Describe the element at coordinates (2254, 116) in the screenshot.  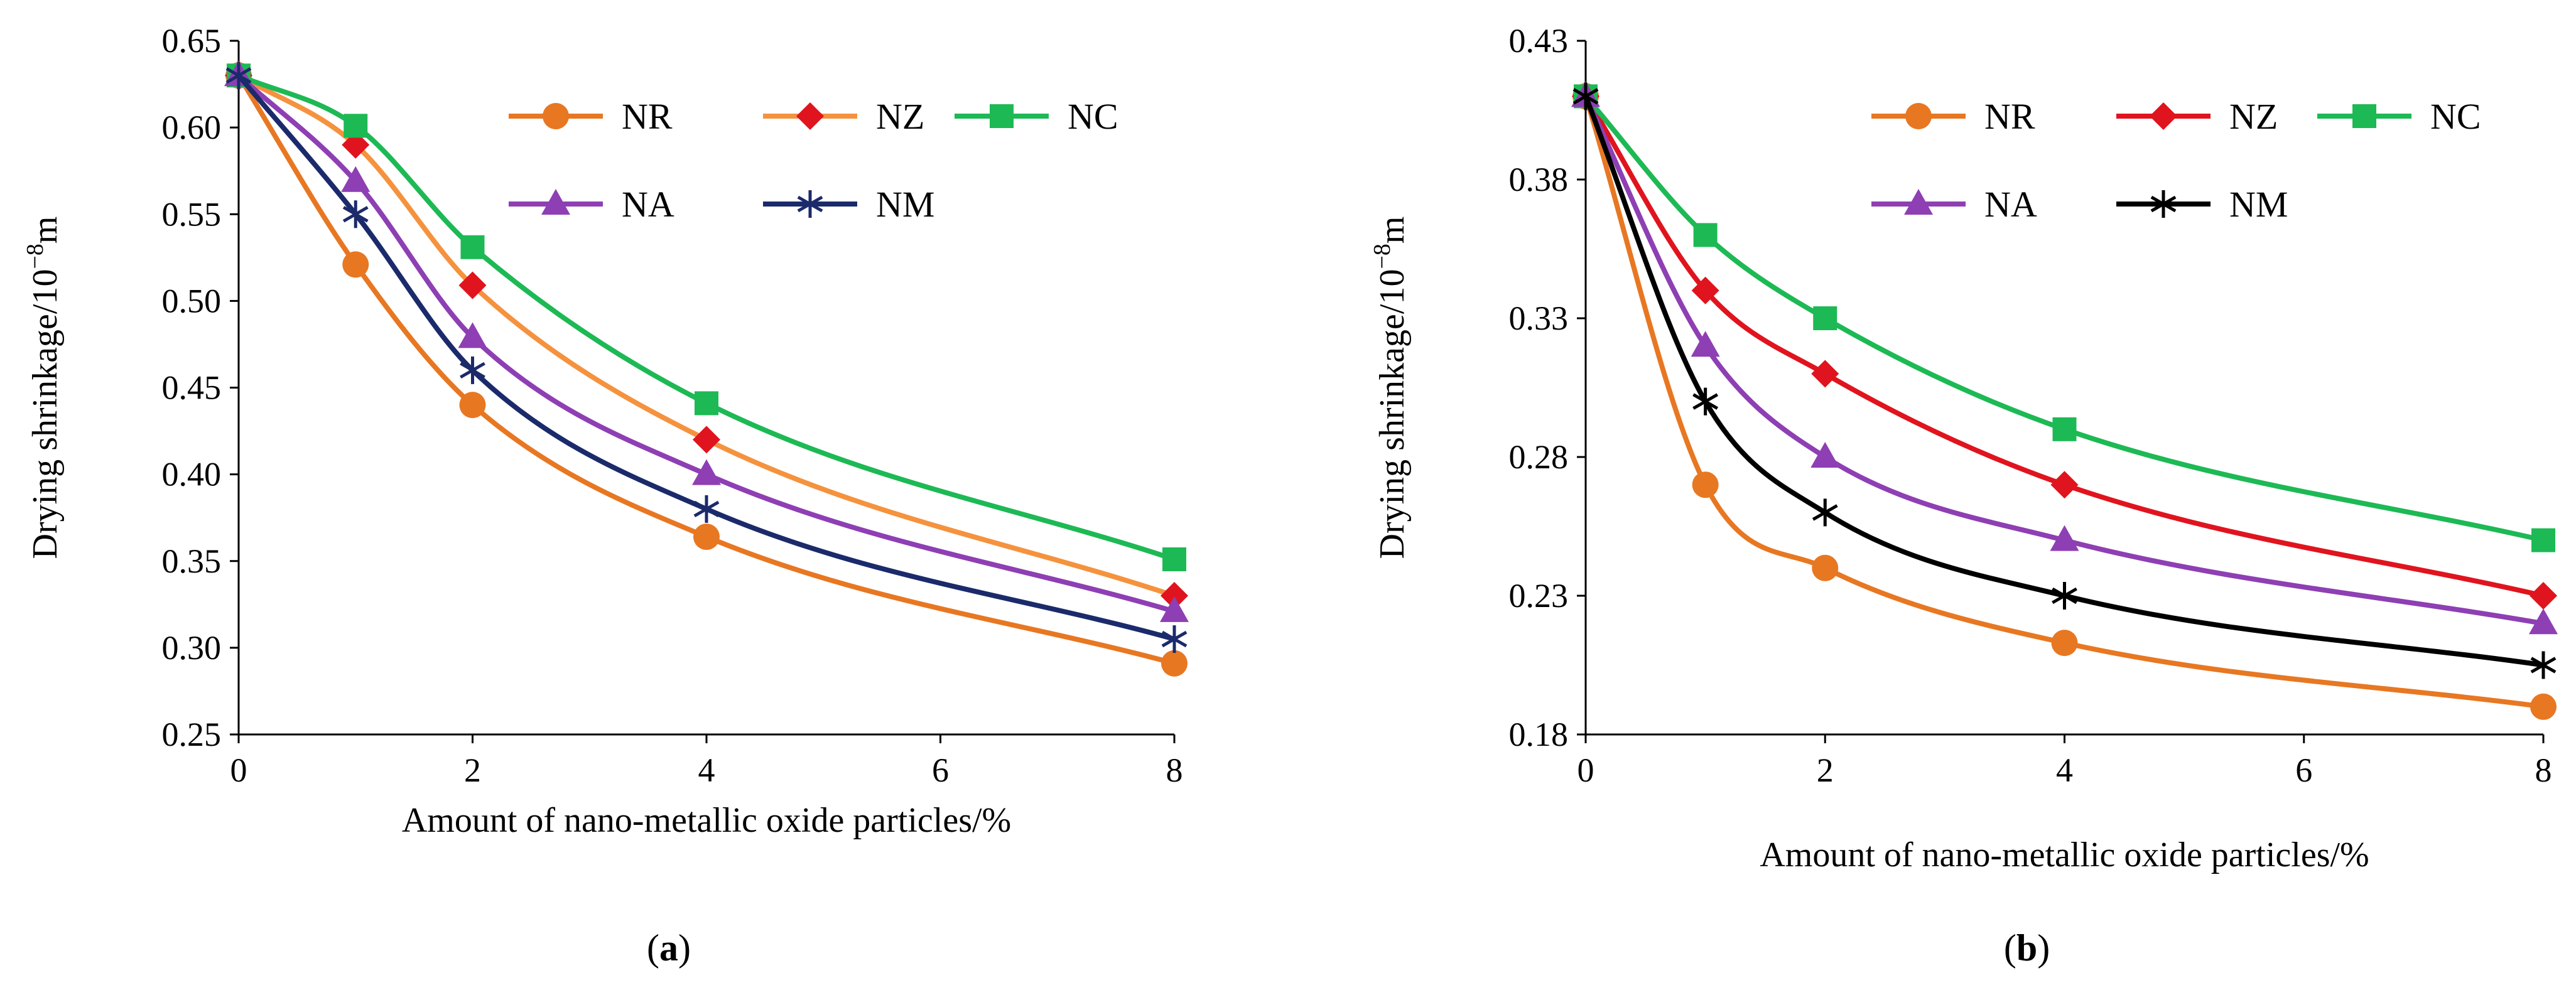
I see `legend-label: NZ` at that location.